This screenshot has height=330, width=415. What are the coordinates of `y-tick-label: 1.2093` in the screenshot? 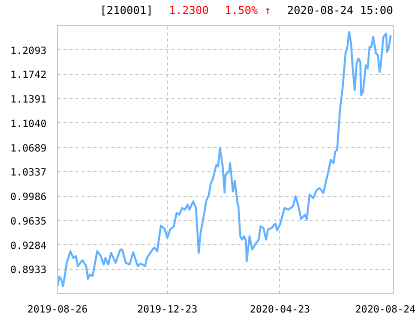 It's located at (28, 51).